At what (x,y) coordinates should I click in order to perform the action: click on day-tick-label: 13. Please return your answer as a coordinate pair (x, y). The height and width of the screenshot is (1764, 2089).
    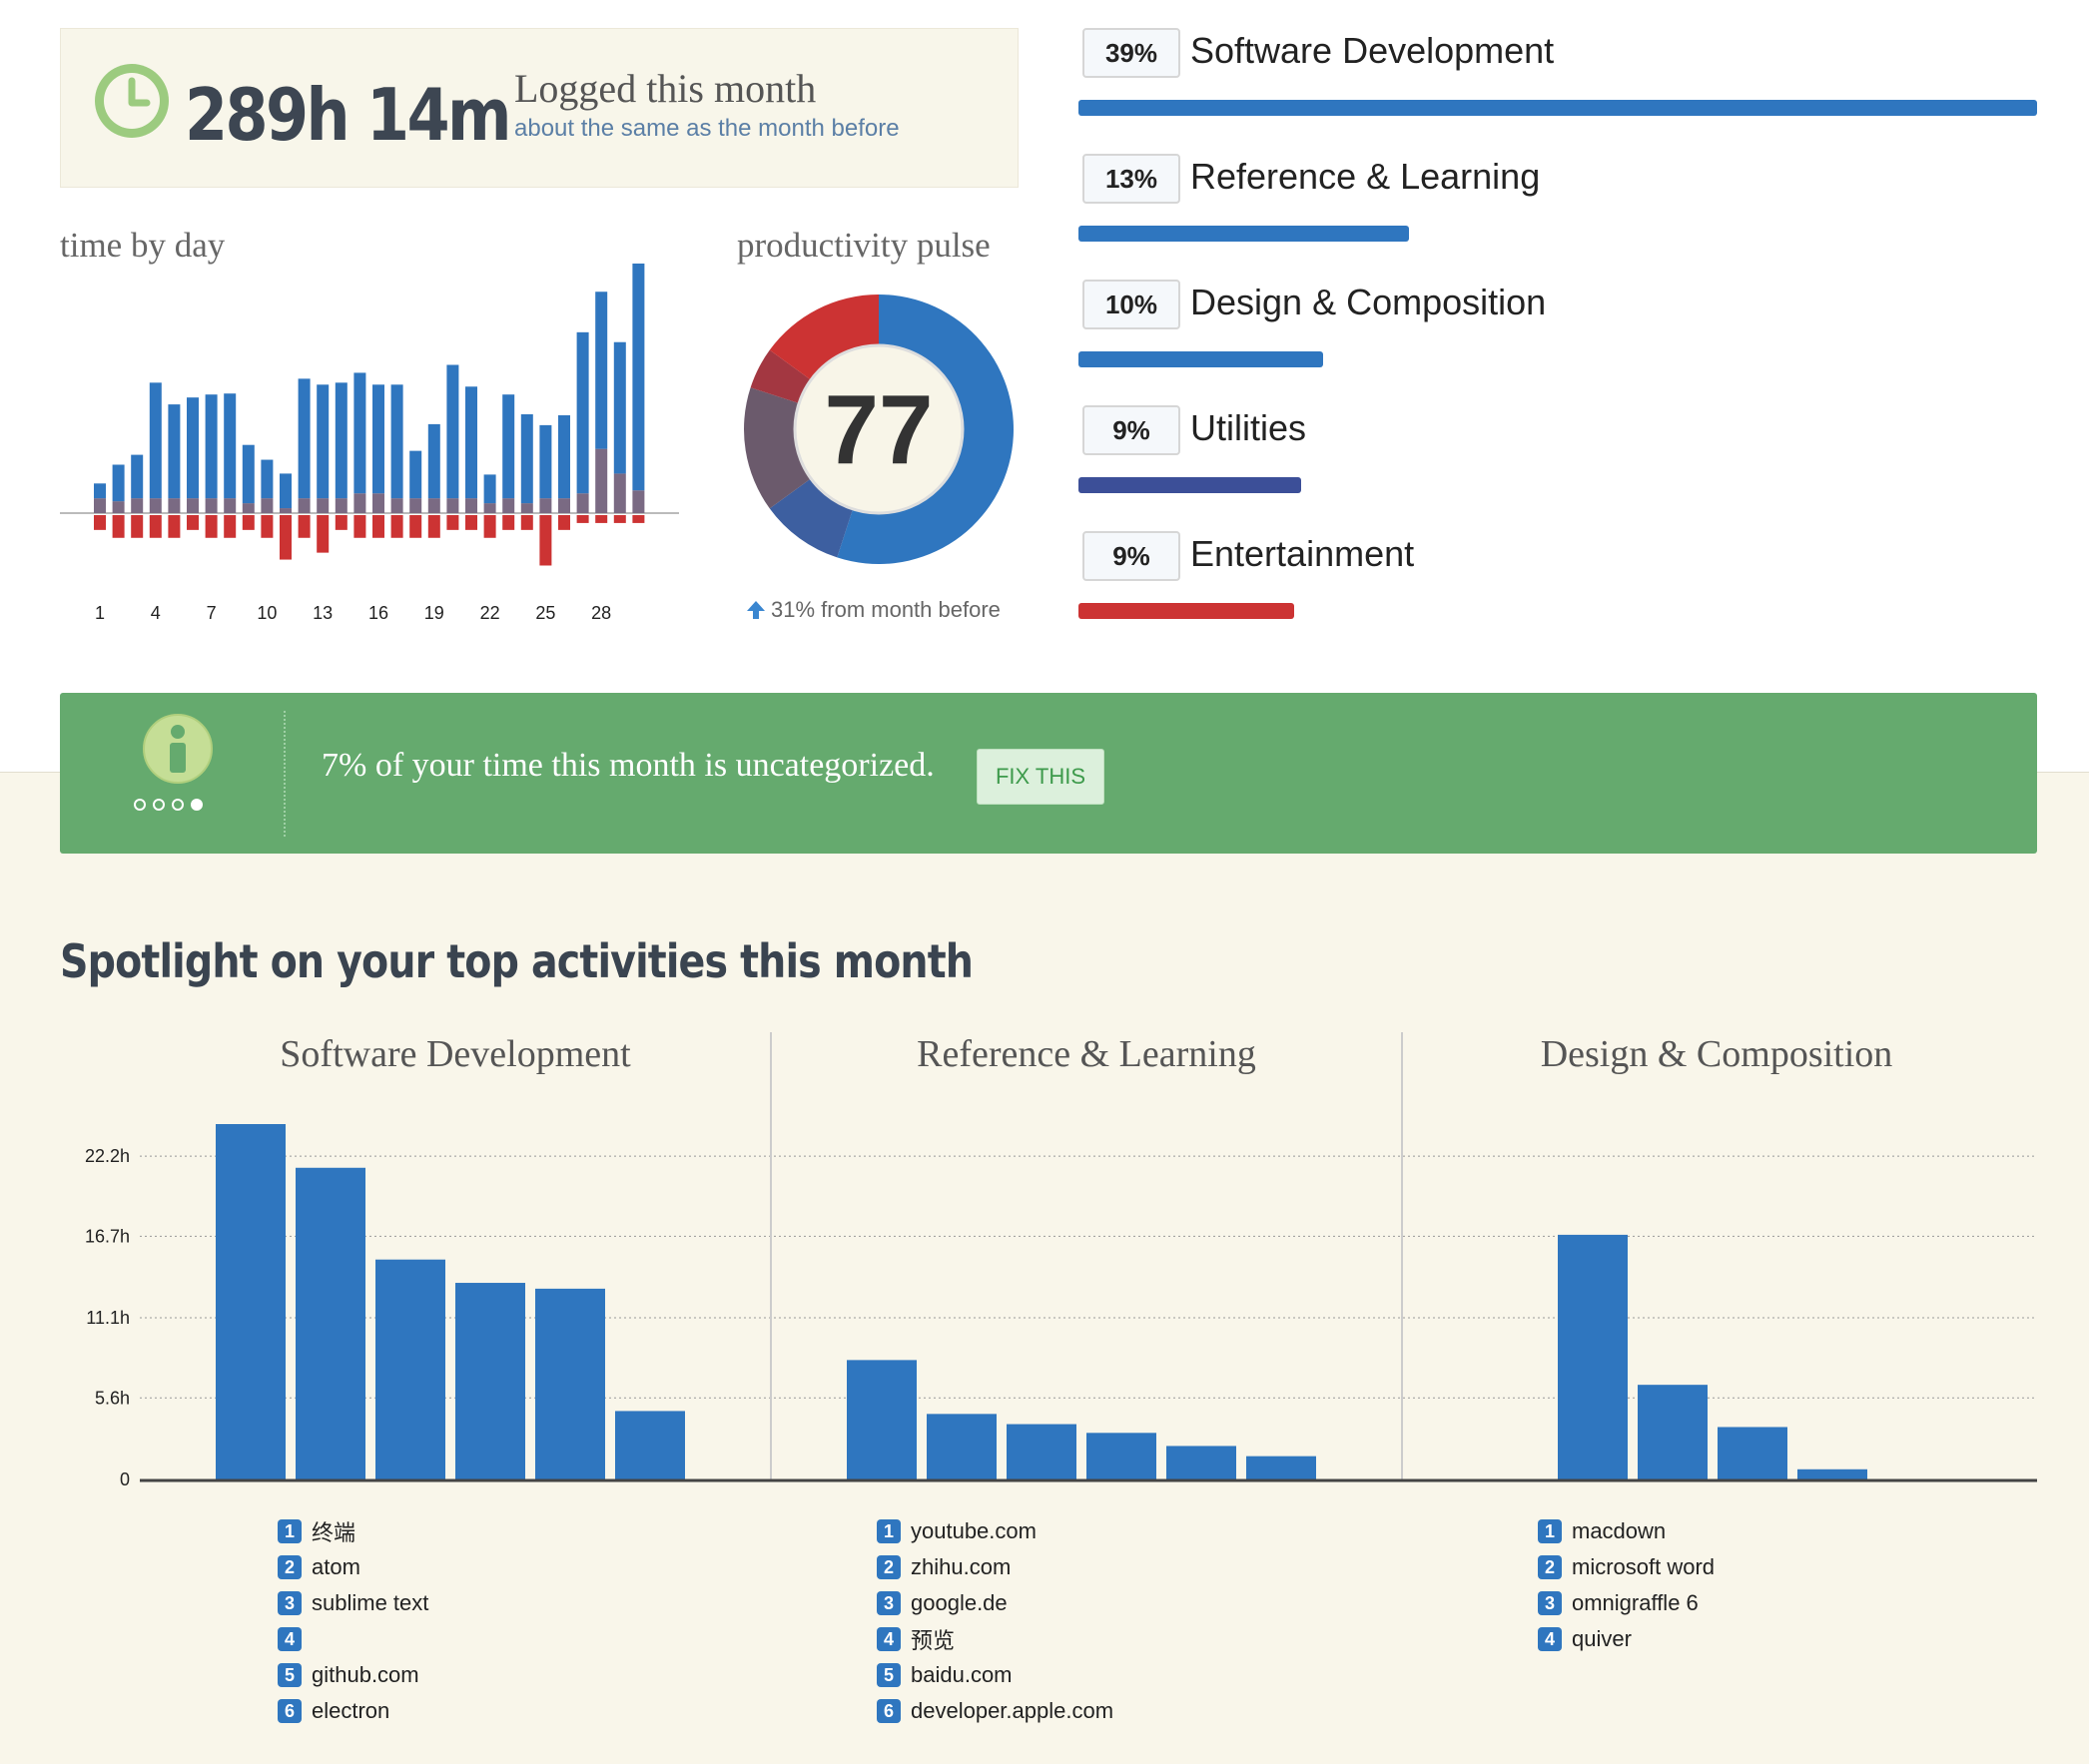
    Looking at the image, I should click on (323, 613).